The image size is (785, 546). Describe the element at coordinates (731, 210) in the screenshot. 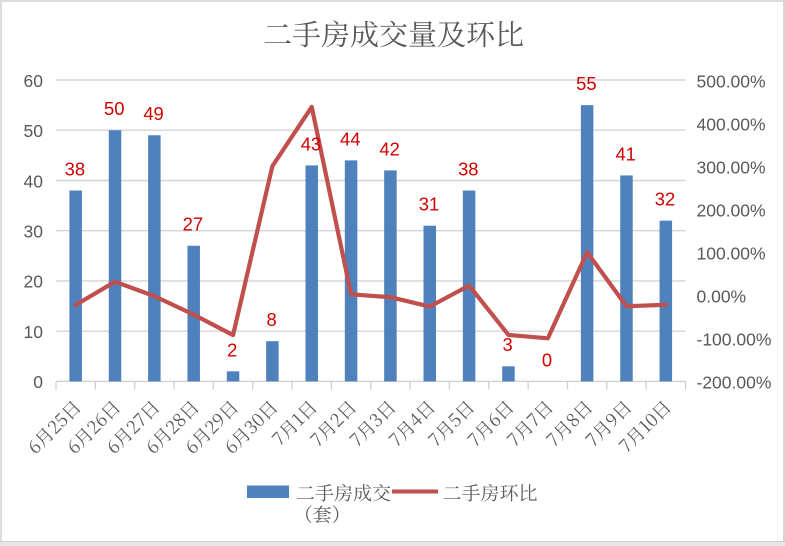

I see `svg-text: 200.00%` at that location.